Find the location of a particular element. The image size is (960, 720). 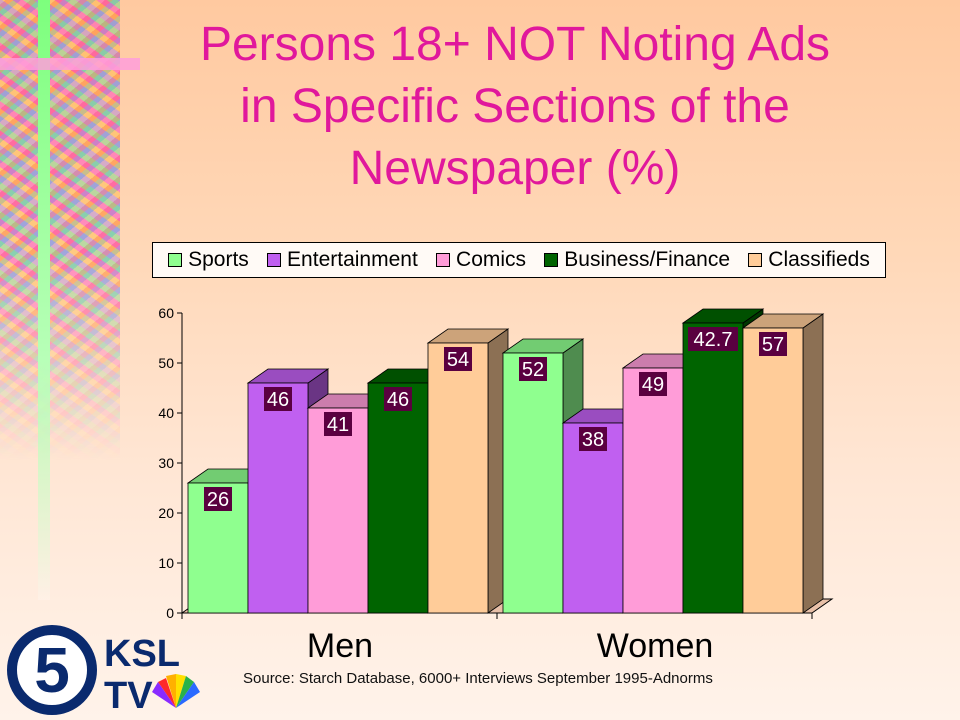

legend-label: Entertainment is located at coordinates (352, 259).